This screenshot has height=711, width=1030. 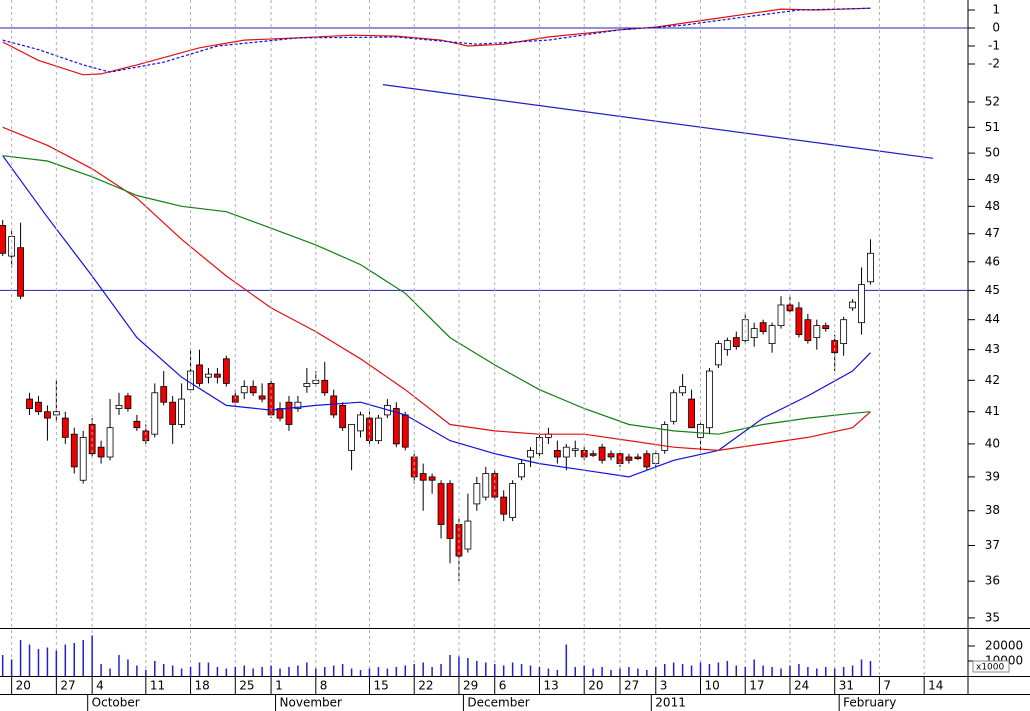 What do you see at coordinates (992, 179) in the screenshot?
I see `y-tick-label: 49` at bounding box center [992, 179].